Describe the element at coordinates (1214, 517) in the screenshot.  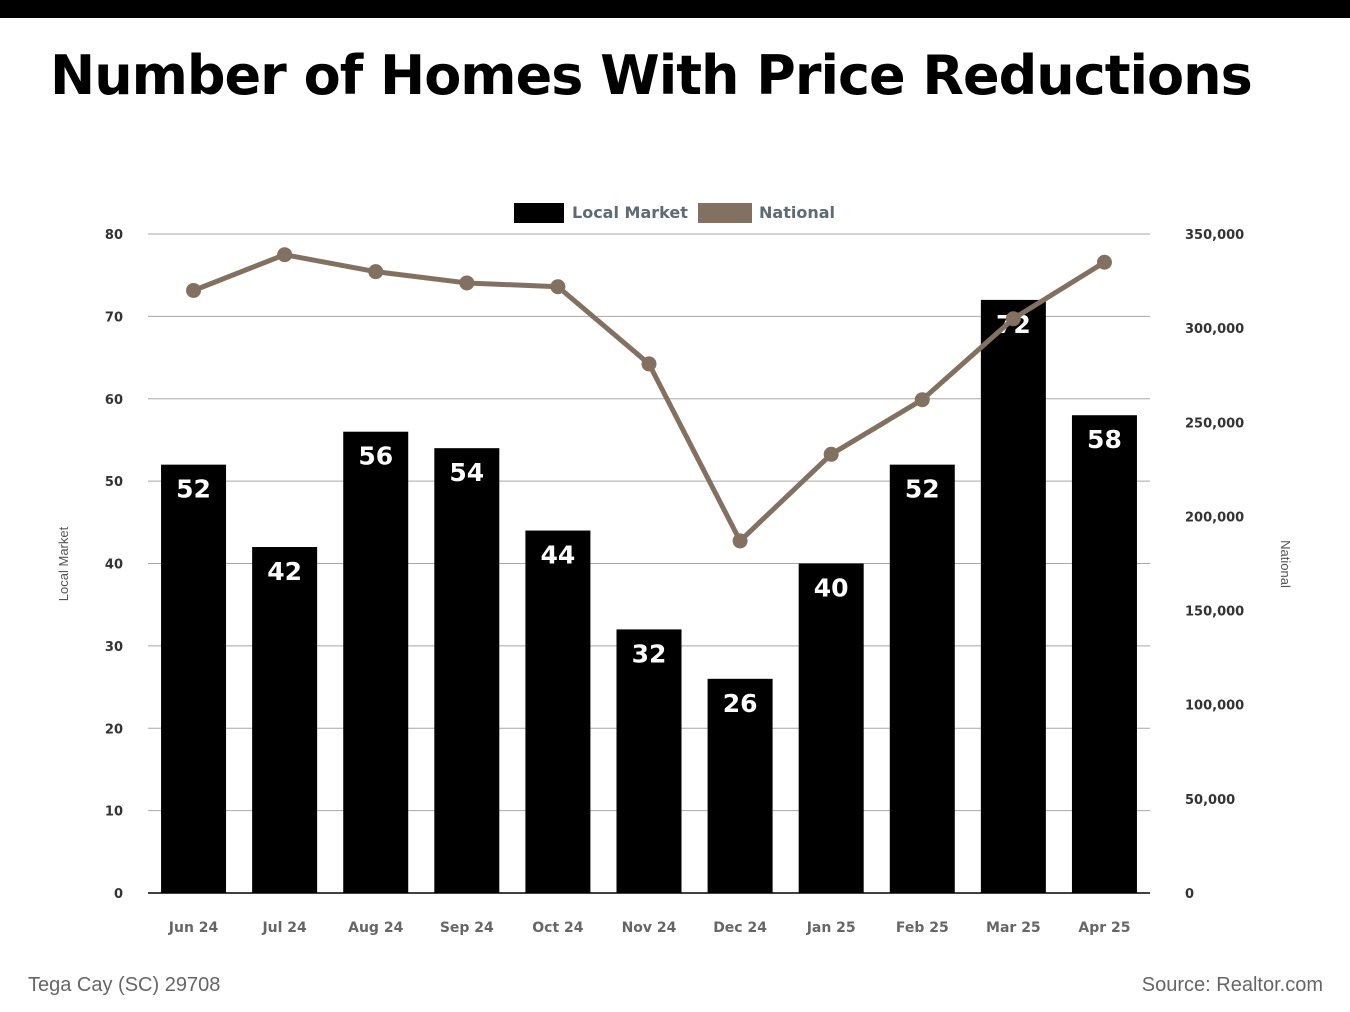
I see `y2-tick-label: 200,000` at that location.